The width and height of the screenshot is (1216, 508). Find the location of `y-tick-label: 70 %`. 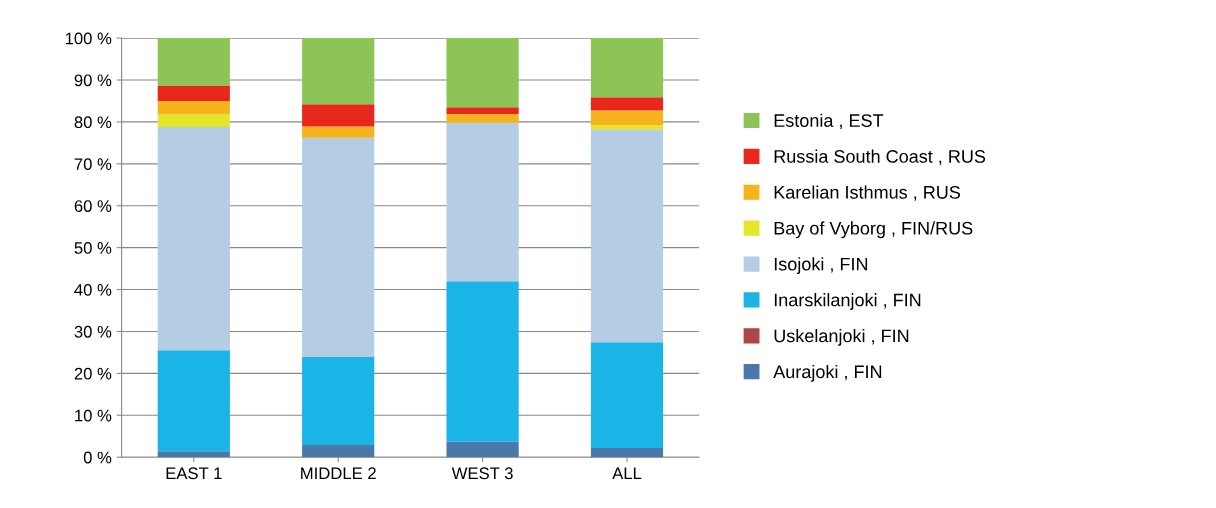

y-tick-label: 70 % is located at coordinates (93, 164).